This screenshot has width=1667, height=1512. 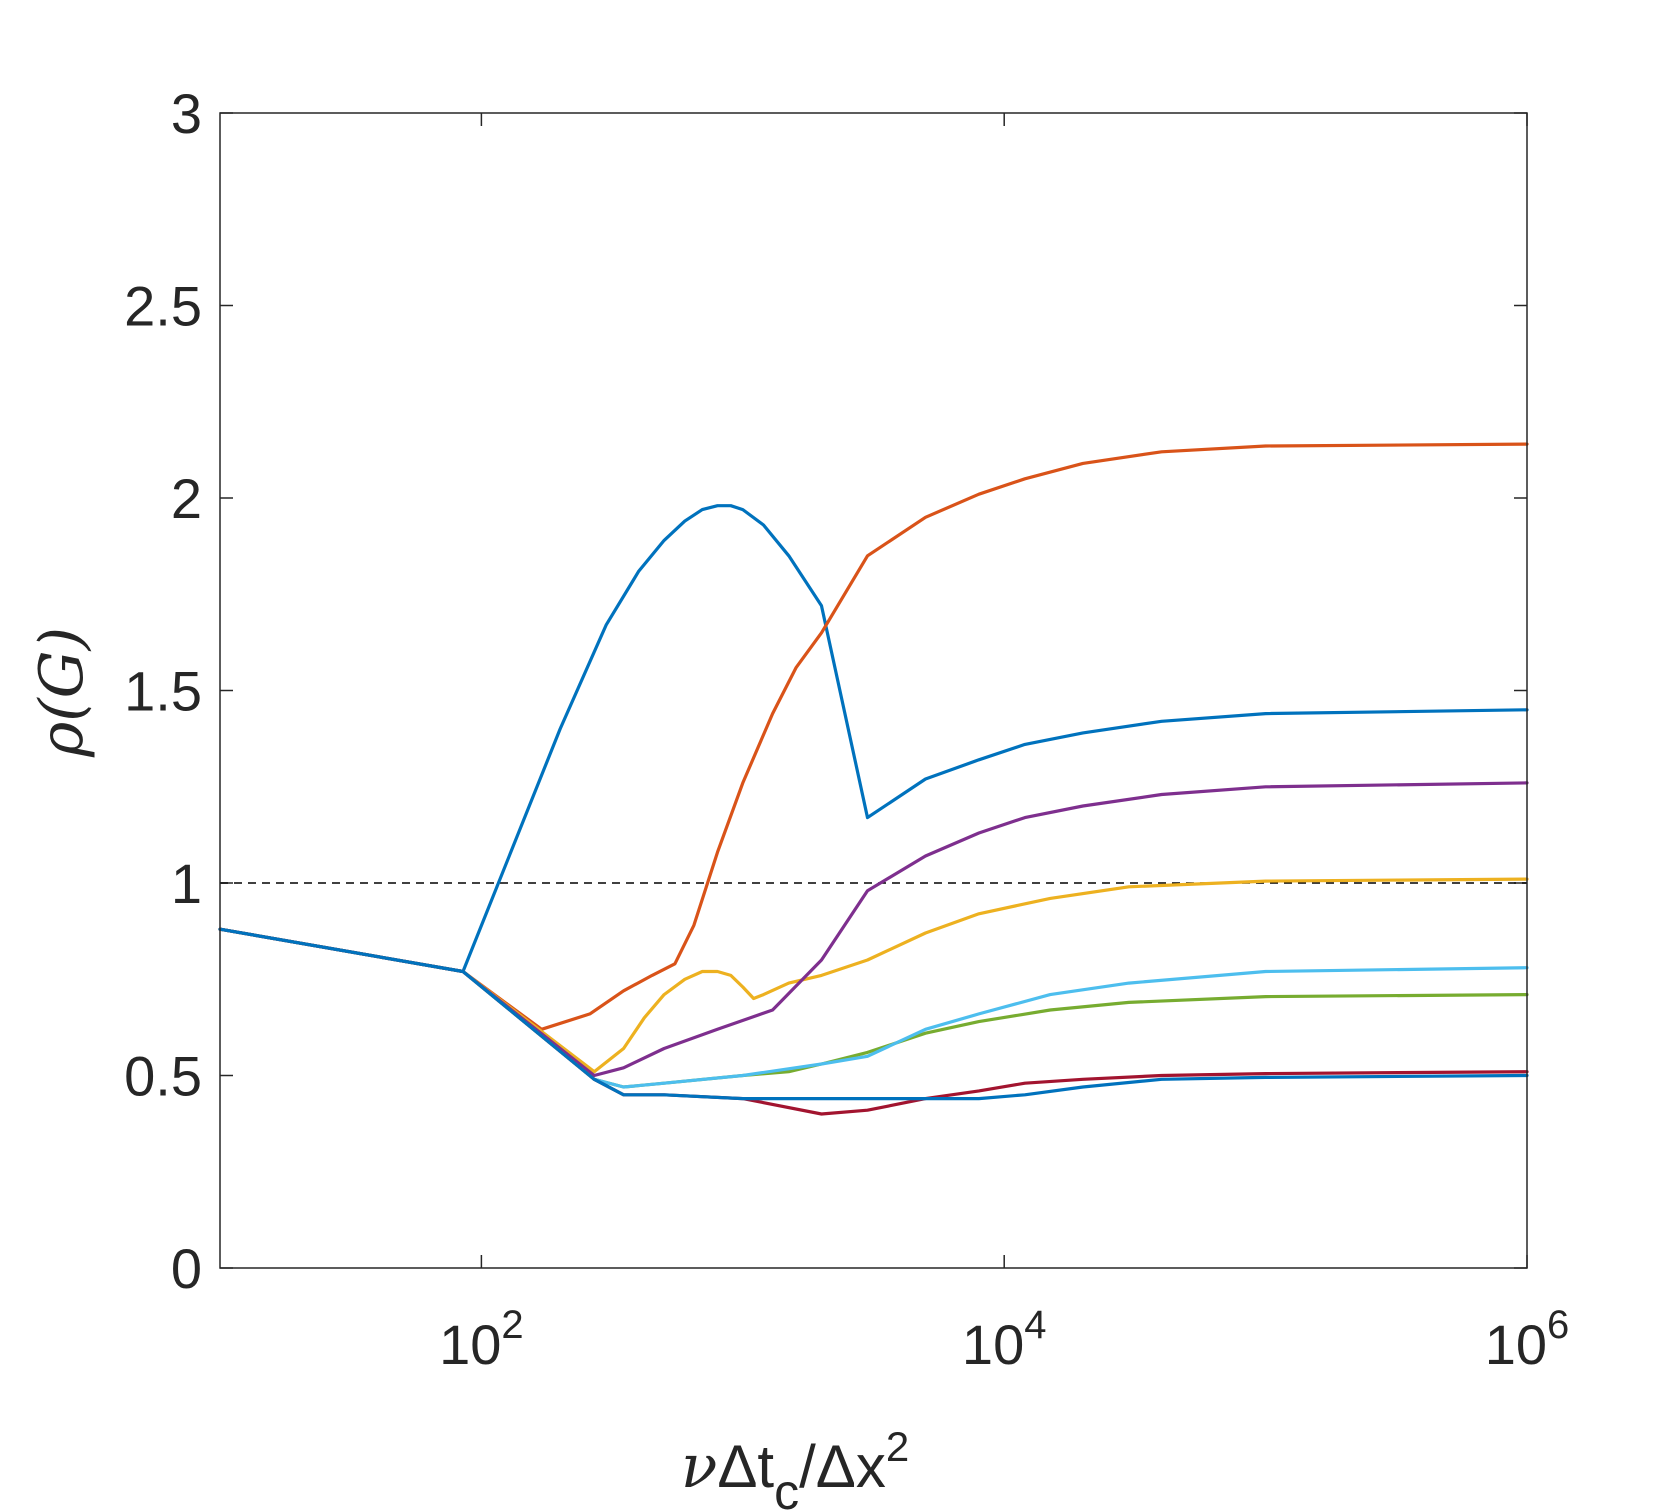 What do you see at coordinates (897, 1446) in the screenshot?
I see `x-axis-label-superscript: 2` at bounding box center [897, 1446].